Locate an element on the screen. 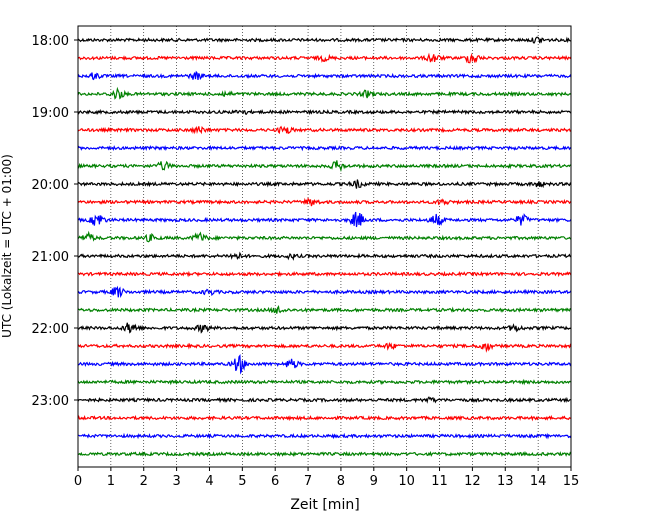 This screenshot has height=520, width=650. x-axis-ticks: 0 1 2 3 4 5 6 7 8 9 10 11 12 13 14 15 is located at coordinates (326, 478).